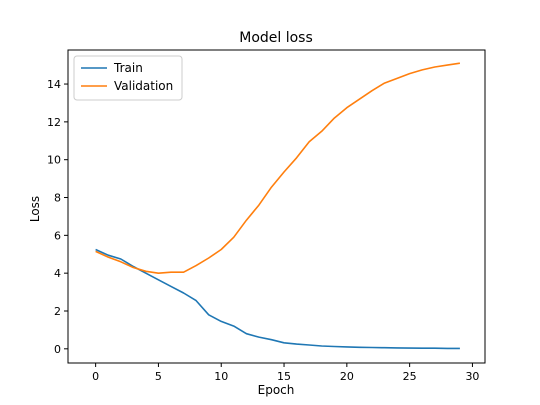 This screenshot has height=405, width=540. What do you see at coordinates (276, 38) in the screenshot?
I see `chart-title: Model loss` at bounding box center [276, 38].